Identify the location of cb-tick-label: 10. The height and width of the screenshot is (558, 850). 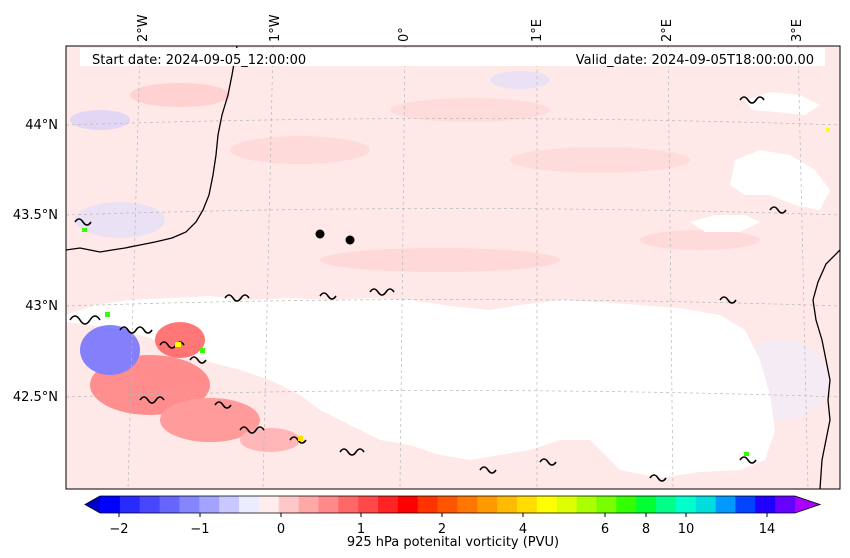
(686, 529).